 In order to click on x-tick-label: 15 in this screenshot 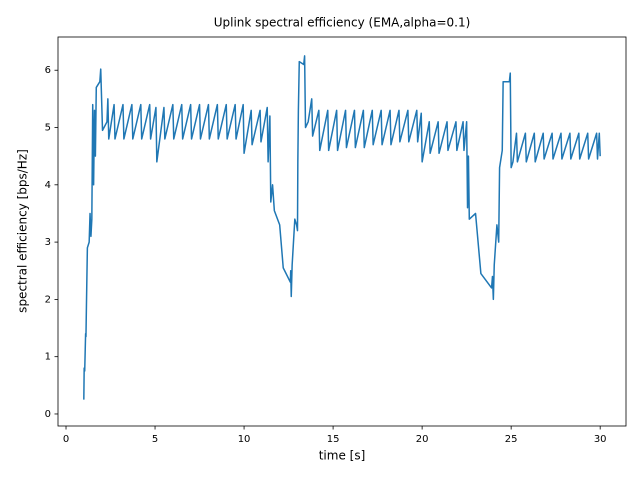, I will do `click(333, 439)`.